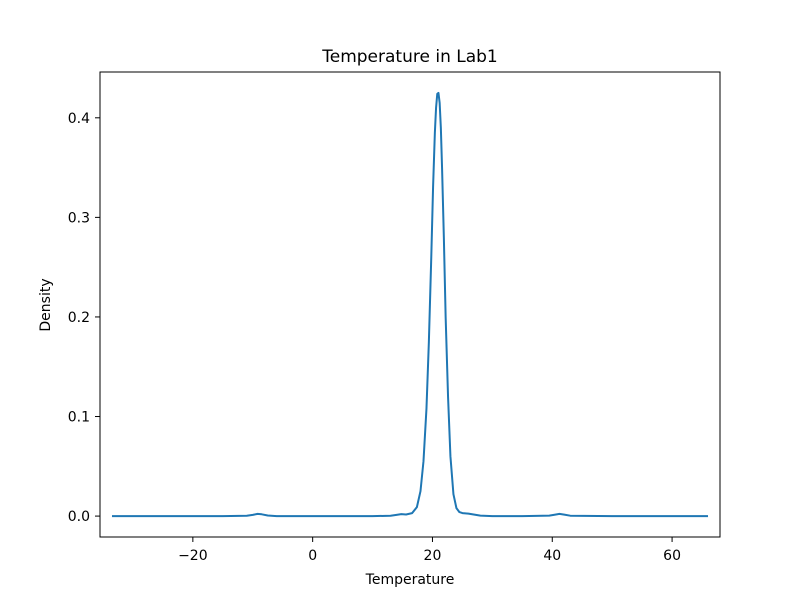 The width and height of the screenshot is (800, 600). I want to click on y-tick-label: 0.2, so click(79, 318).